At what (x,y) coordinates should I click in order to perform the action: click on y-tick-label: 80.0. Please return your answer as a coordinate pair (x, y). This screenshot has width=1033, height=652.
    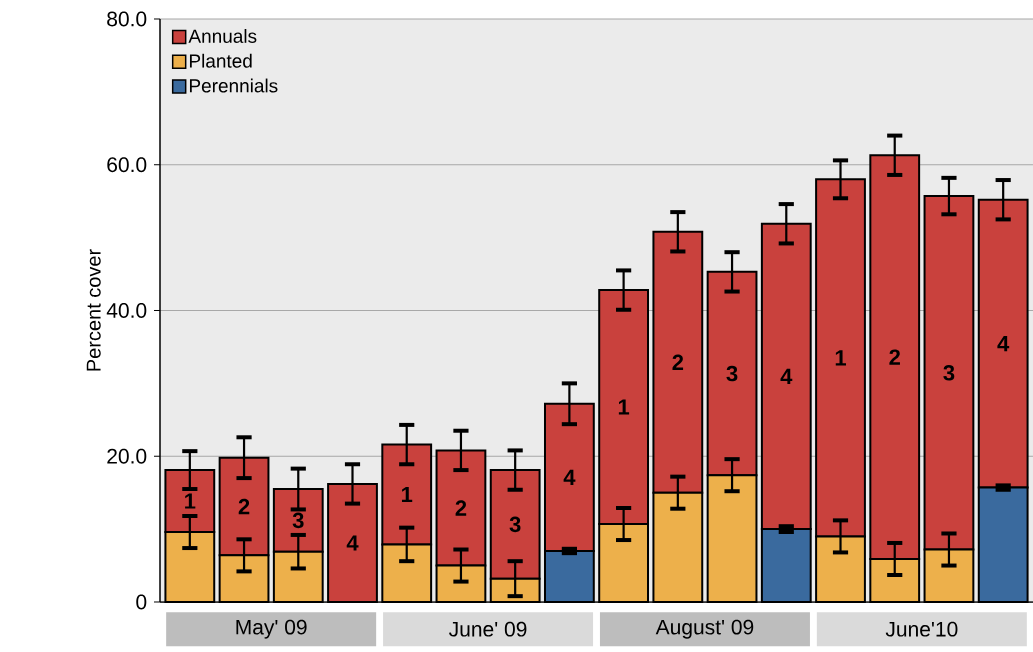
    Looking at the image, I should click on (127, 19).